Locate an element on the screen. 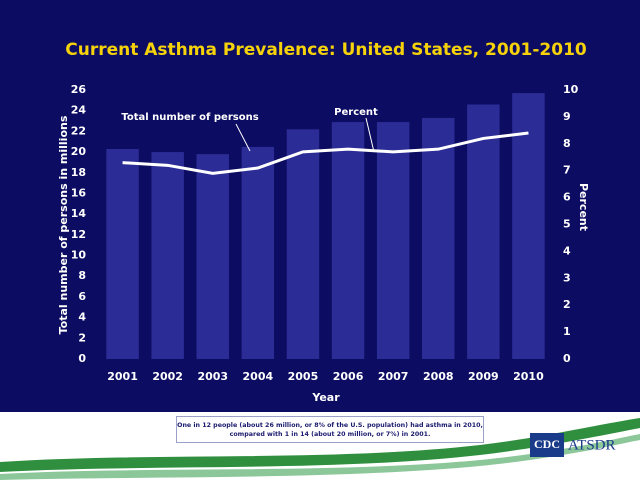 The height and width of the screenshot is (480, 640). y-tick-label: 12 is located at coordinates (78, 234).